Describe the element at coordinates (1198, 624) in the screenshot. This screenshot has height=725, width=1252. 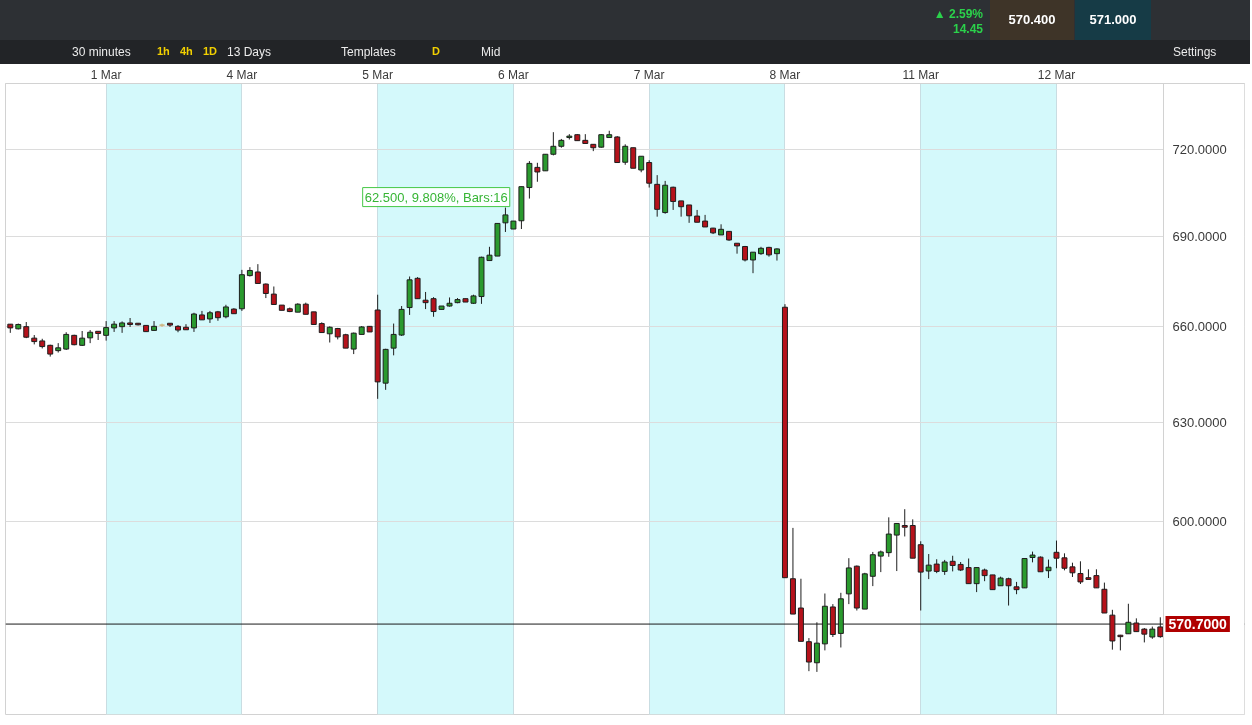
I see `ref-line-label: 570.7000` at that location.